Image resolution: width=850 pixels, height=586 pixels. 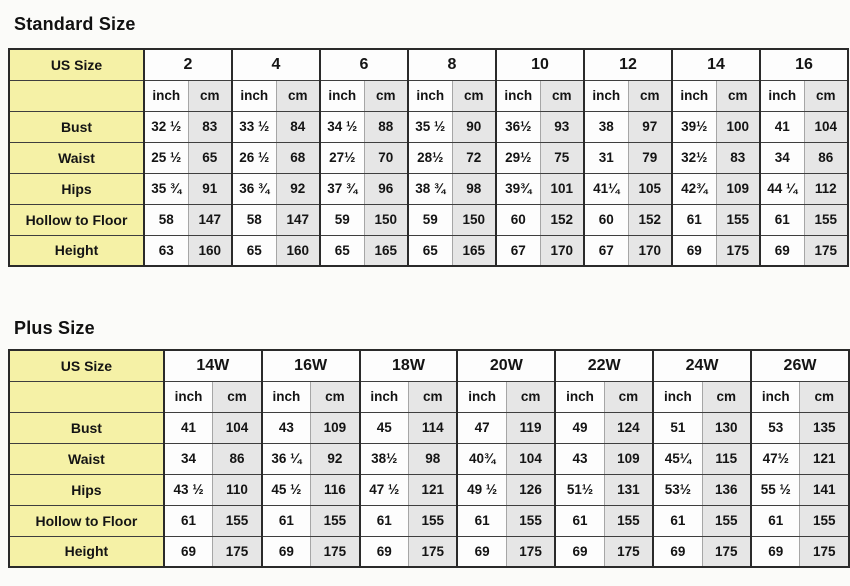 What do you see at coordinates (433, 489) in the screenshot?
I see `value-cell-cm: 121` at bounding box center [433, 489].